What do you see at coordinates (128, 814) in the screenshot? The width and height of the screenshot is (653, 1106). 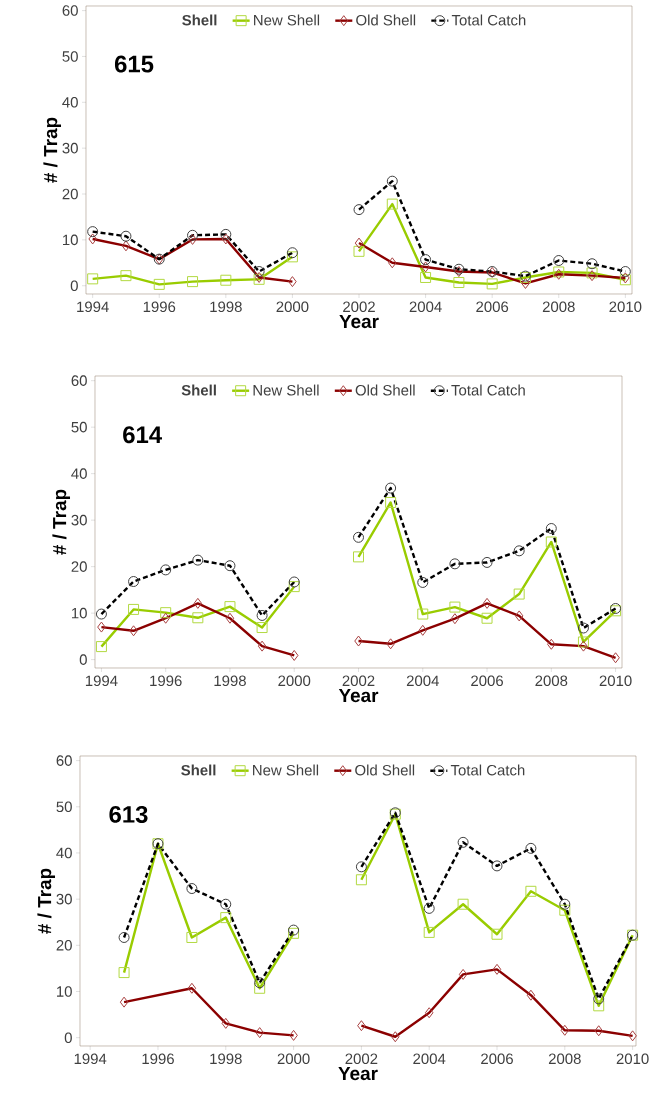 I see `annotation: 613` at bounding box center [128, 814].